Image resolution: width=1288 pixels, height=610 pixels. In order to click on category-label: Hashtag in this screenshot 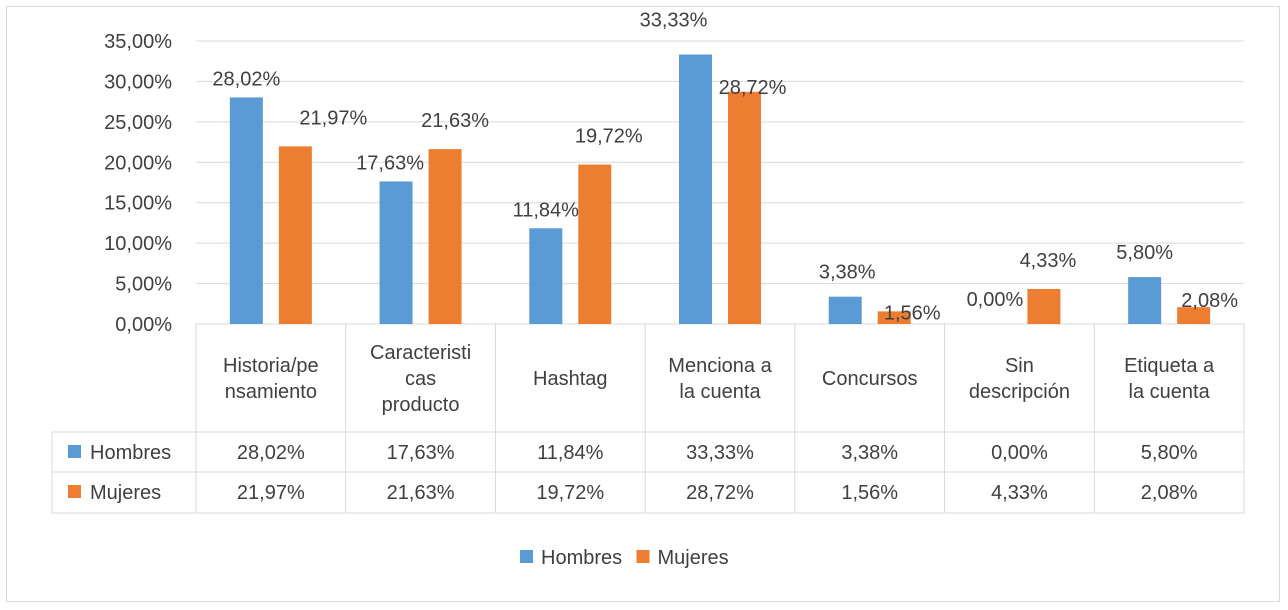, I will do `click(570, 379)`.